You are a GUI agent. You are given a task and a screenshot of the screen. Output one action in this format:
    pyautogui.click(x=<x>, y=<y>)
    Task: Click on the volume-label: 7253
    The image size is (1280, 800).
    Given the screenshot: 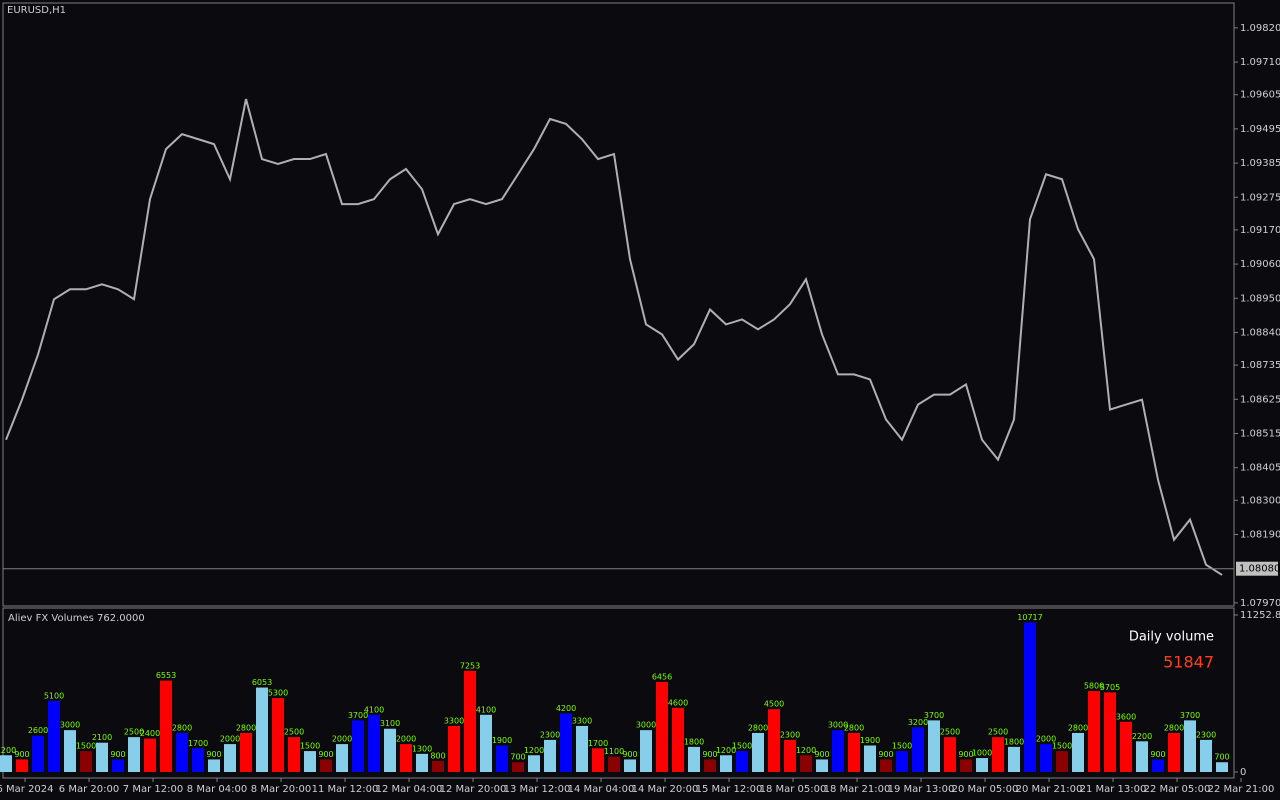 What is the action you would take?
    pyautogui.click(x=470, y=665)
    